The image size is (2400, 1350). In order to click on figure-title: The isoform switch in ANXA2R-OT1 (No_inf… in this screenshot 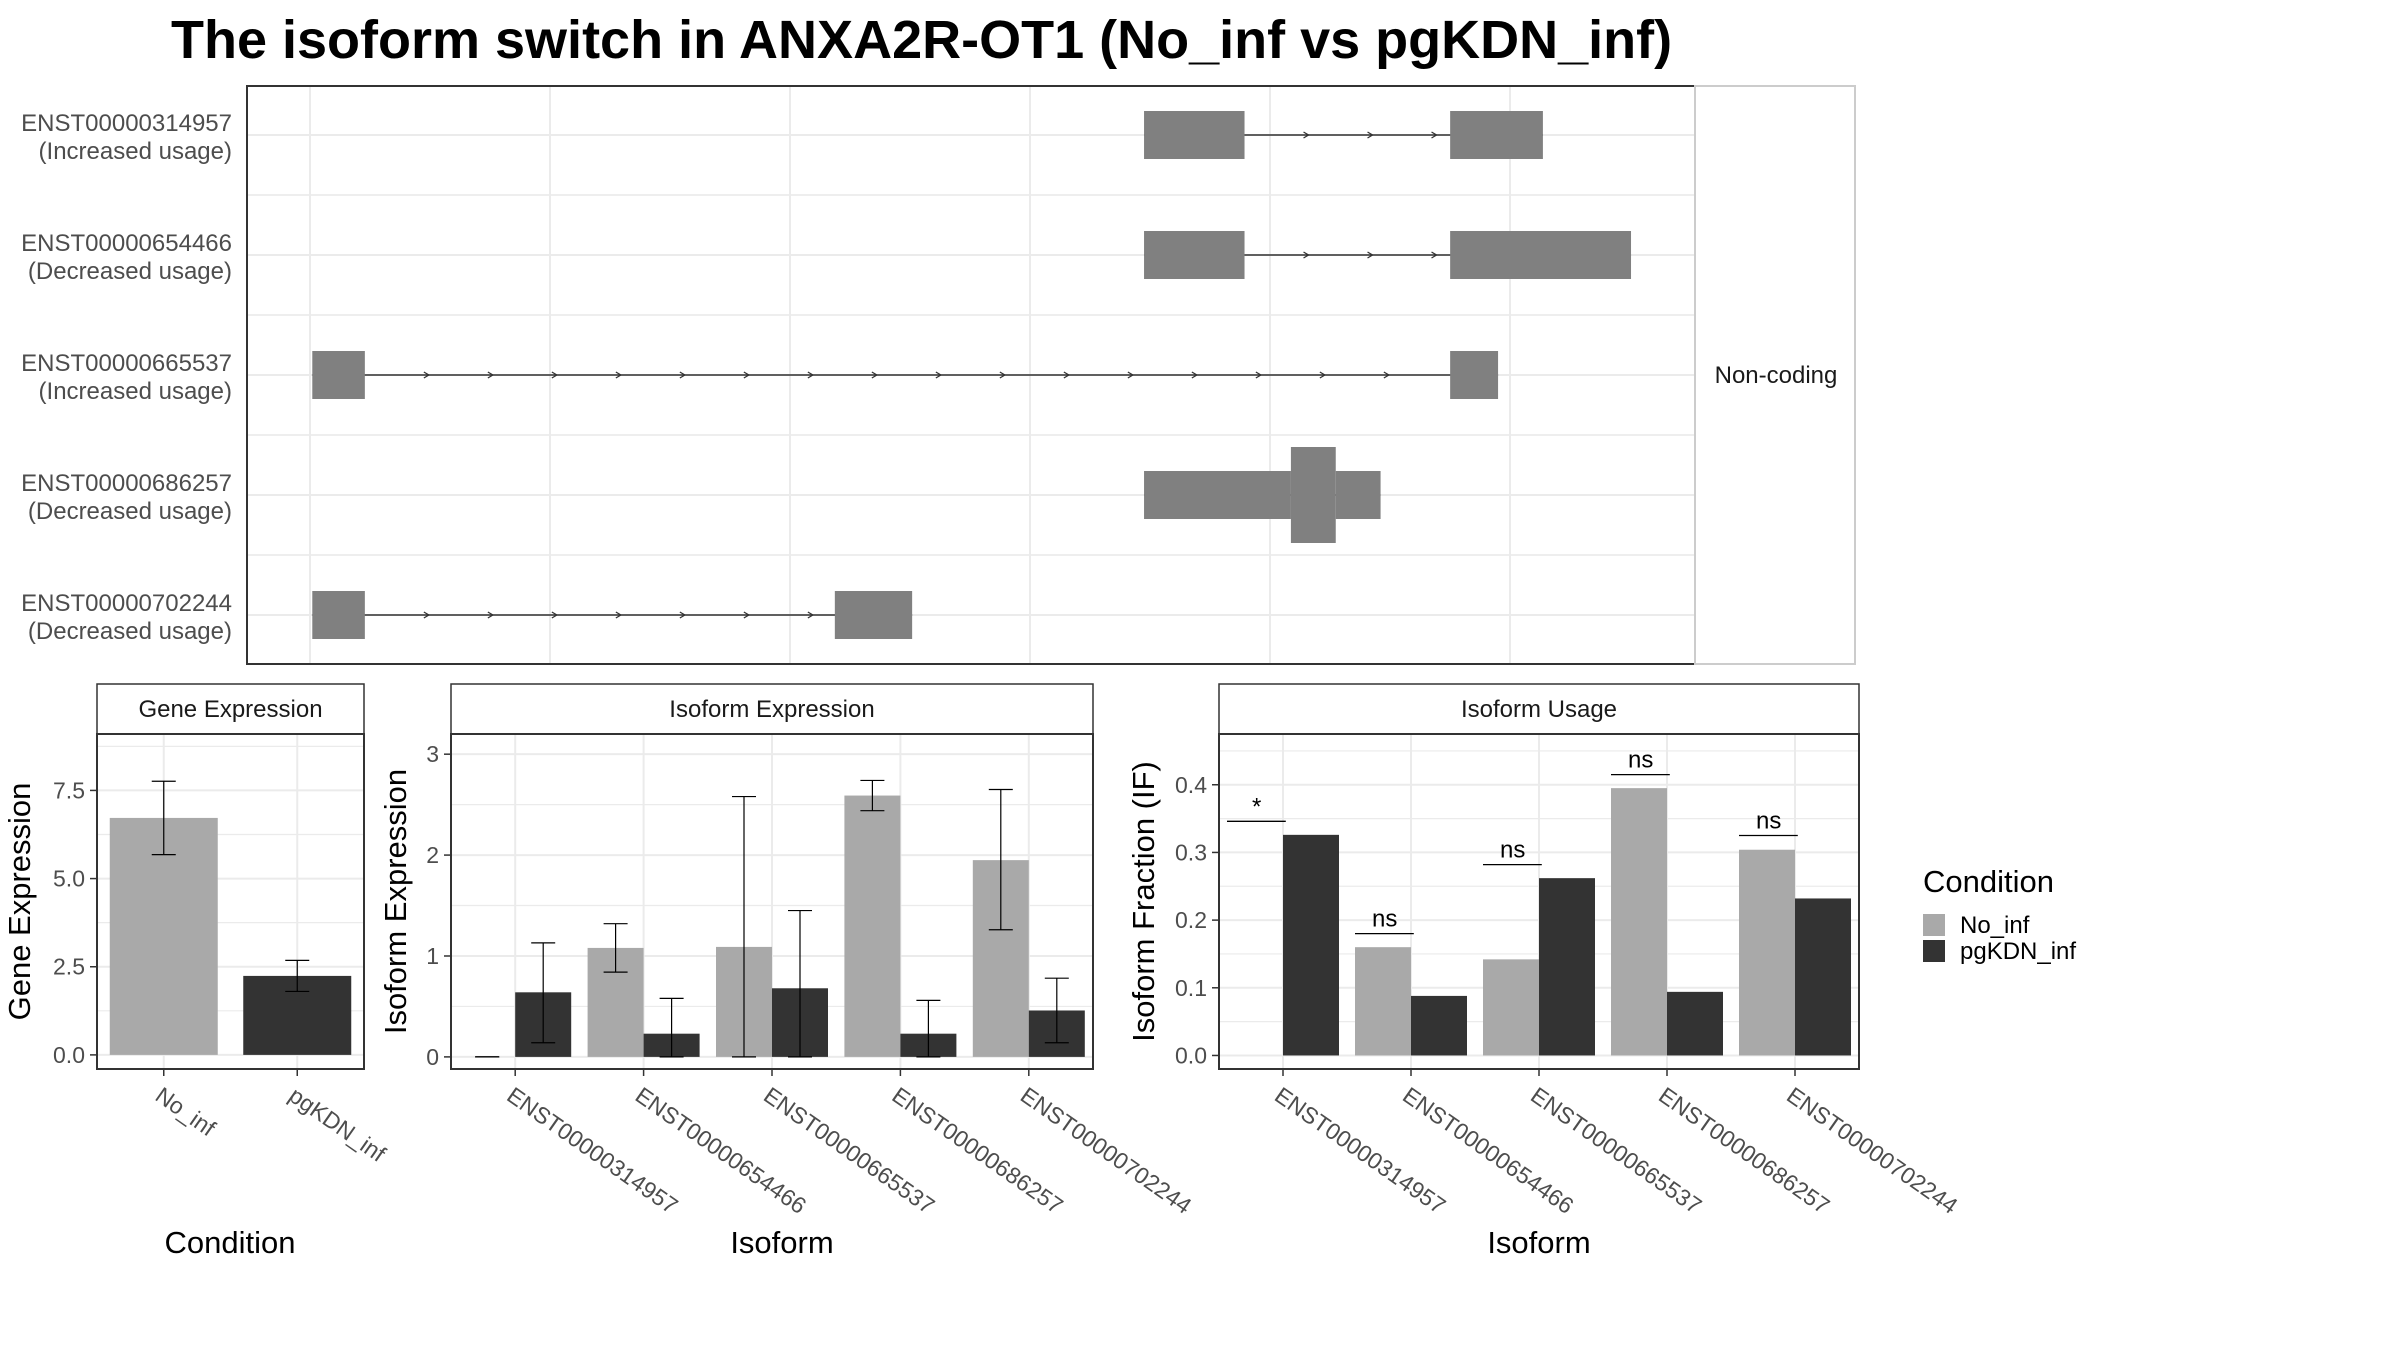, I will do `click(921, 40)`.